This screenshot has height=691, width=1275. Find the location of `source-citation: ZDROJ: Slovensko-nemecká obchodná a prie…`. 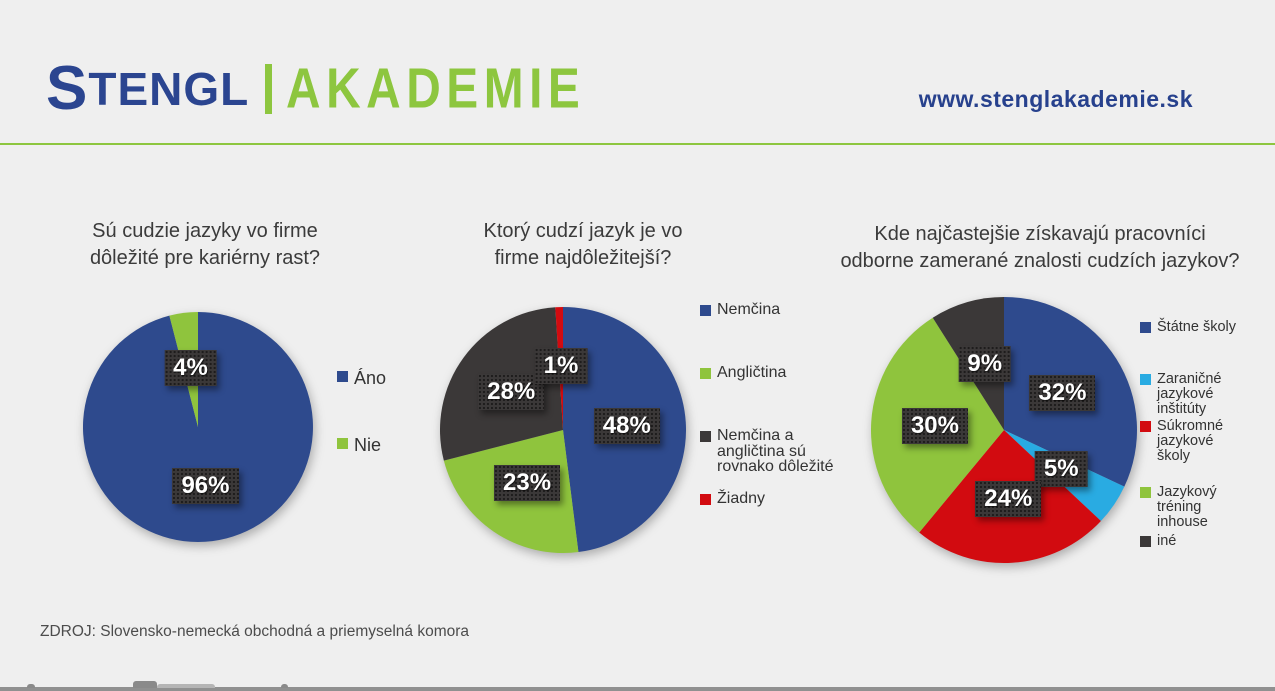

source-citation: ZDROJ: Slovensko-nemecká obchodná a prie… is located at coordinates (255, 631).